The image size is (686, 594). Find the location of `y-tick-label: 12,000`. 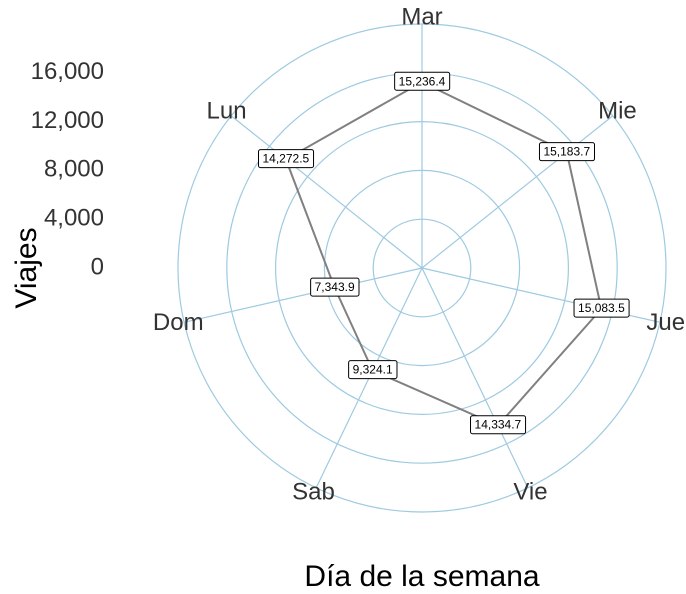

y-tick-label: 12,000 is located at coordinates (67, 120).